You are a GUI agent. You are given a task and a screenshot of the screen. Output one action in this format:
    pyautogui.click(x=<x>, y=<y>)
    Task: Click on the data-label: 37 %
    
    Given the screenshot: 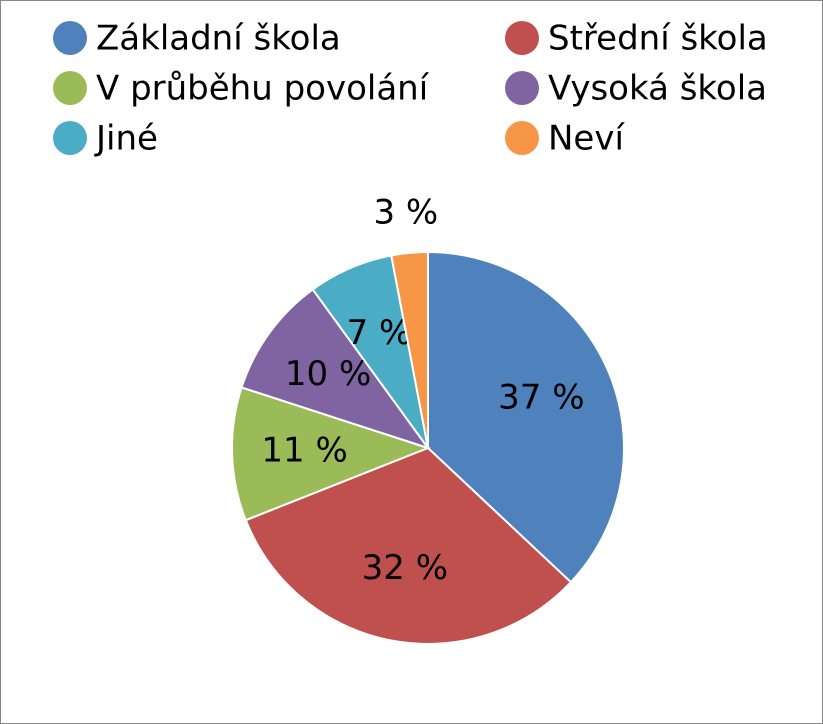 What is the action you would take?
    pyautogui.click(x=541, y=397)
    